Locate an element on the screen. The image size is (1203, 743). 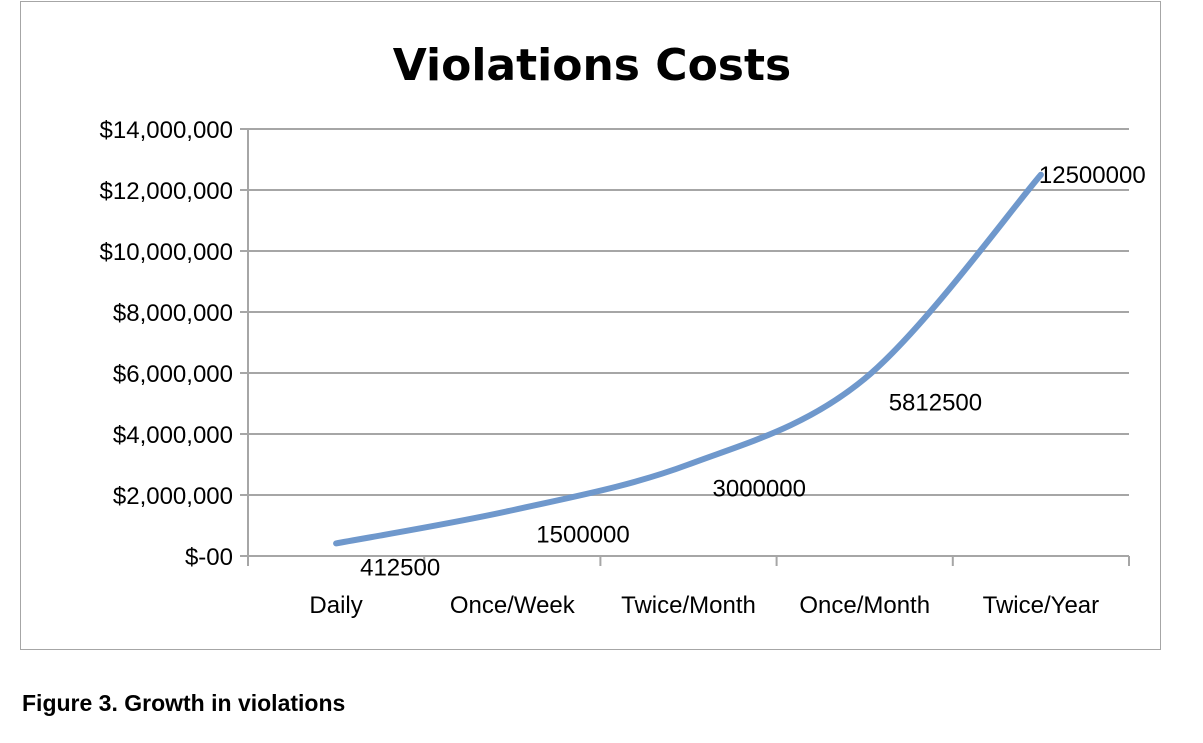
y-tick-label: $4,000,000 is located at coordinates (173, 435).